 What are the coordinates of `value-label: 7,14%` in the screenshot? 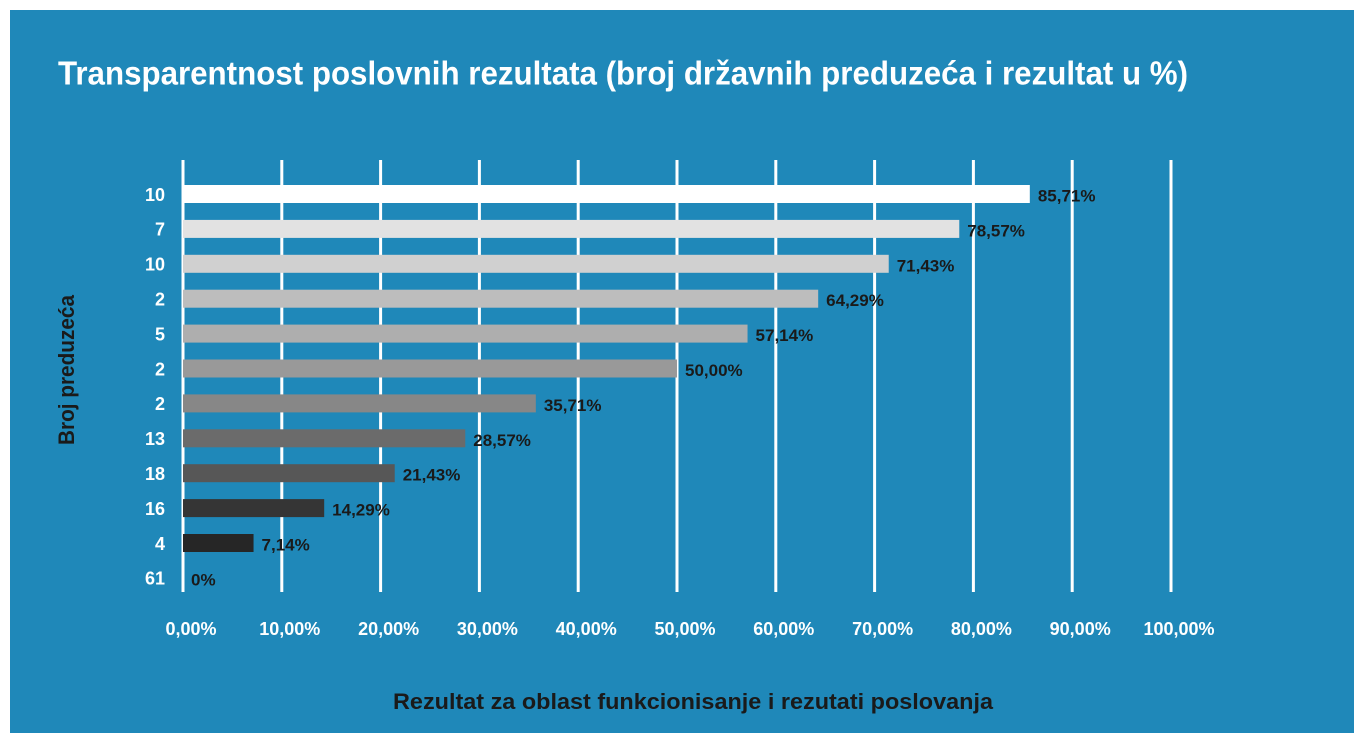 It's located at (286, 544).